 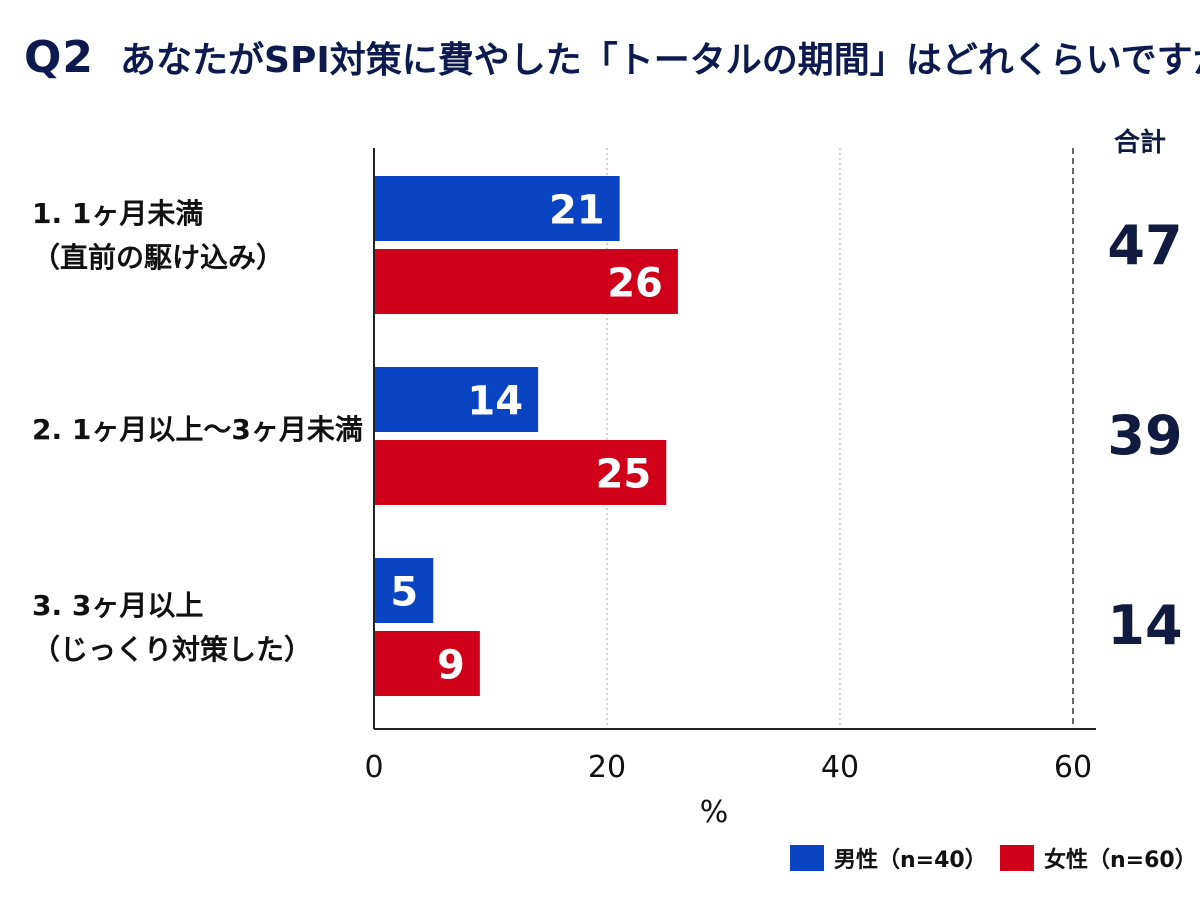 I want to click on category-label-2: 2. 1ヶ月以上〜3ヶ月未満, so click(x=197, y=430).